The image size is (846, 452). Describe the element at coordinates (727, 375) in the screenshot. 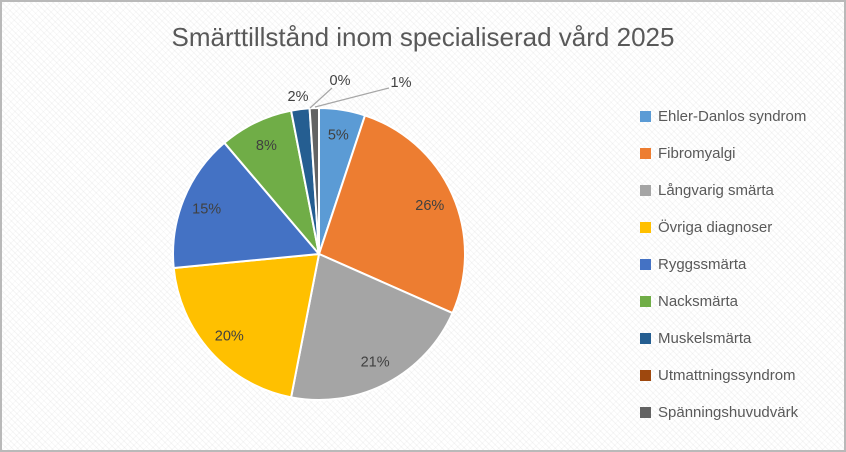

I see `legend-label: Utmattningssyndrom` at that location.